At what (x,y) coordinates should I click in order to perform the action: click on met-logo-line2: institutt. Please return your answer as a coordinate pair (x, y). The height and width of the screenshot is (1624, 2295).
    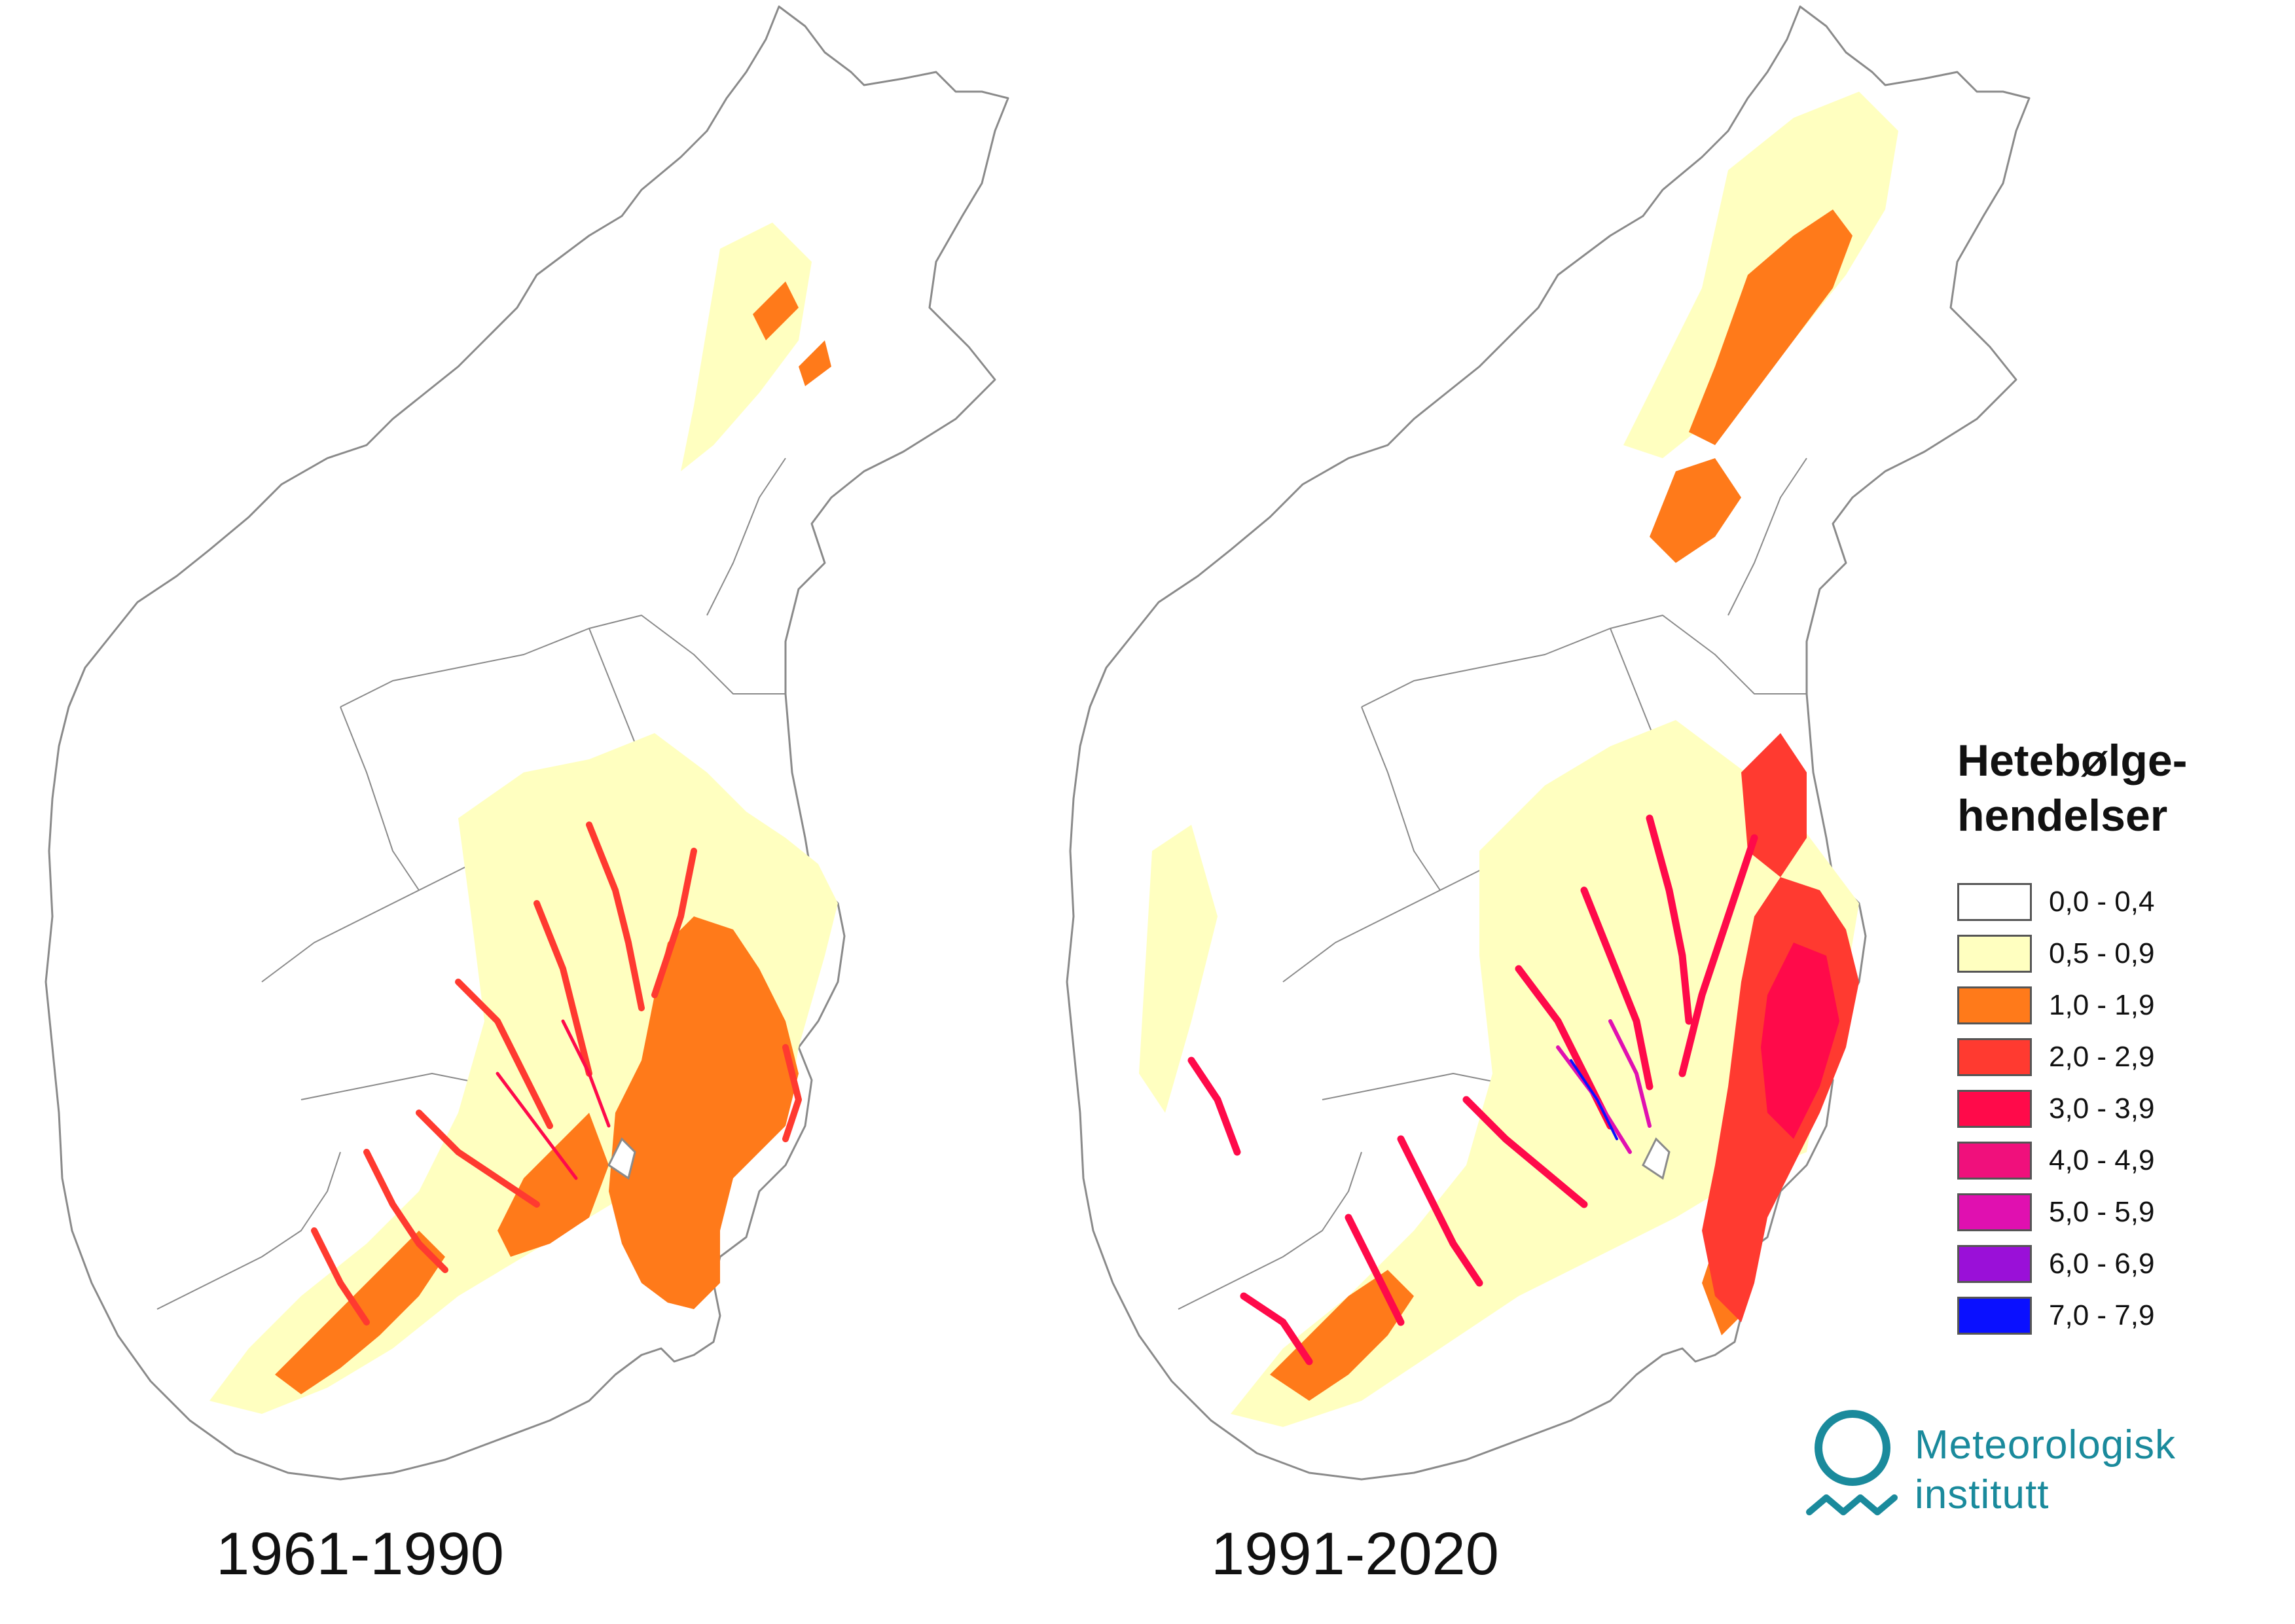
    Looking at the image, I should click on (1983, 1494).